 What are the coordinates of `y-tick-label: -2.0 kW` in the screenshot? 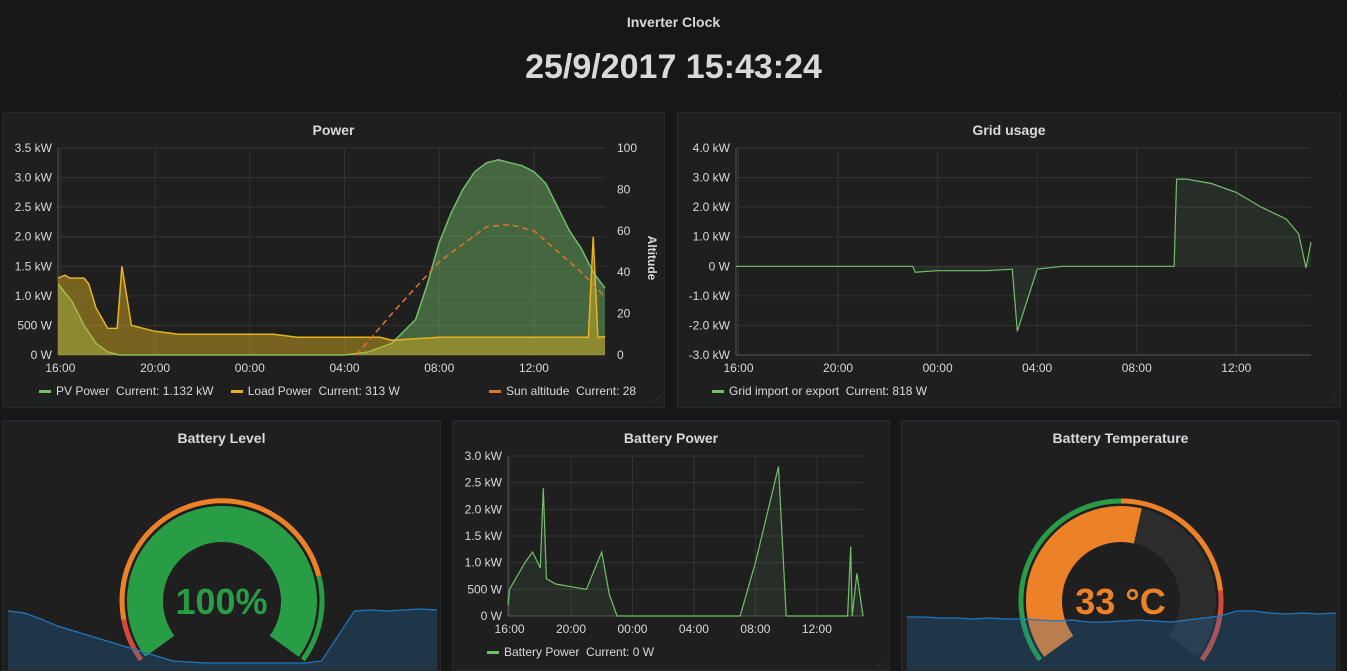 It's located at (710, 325).